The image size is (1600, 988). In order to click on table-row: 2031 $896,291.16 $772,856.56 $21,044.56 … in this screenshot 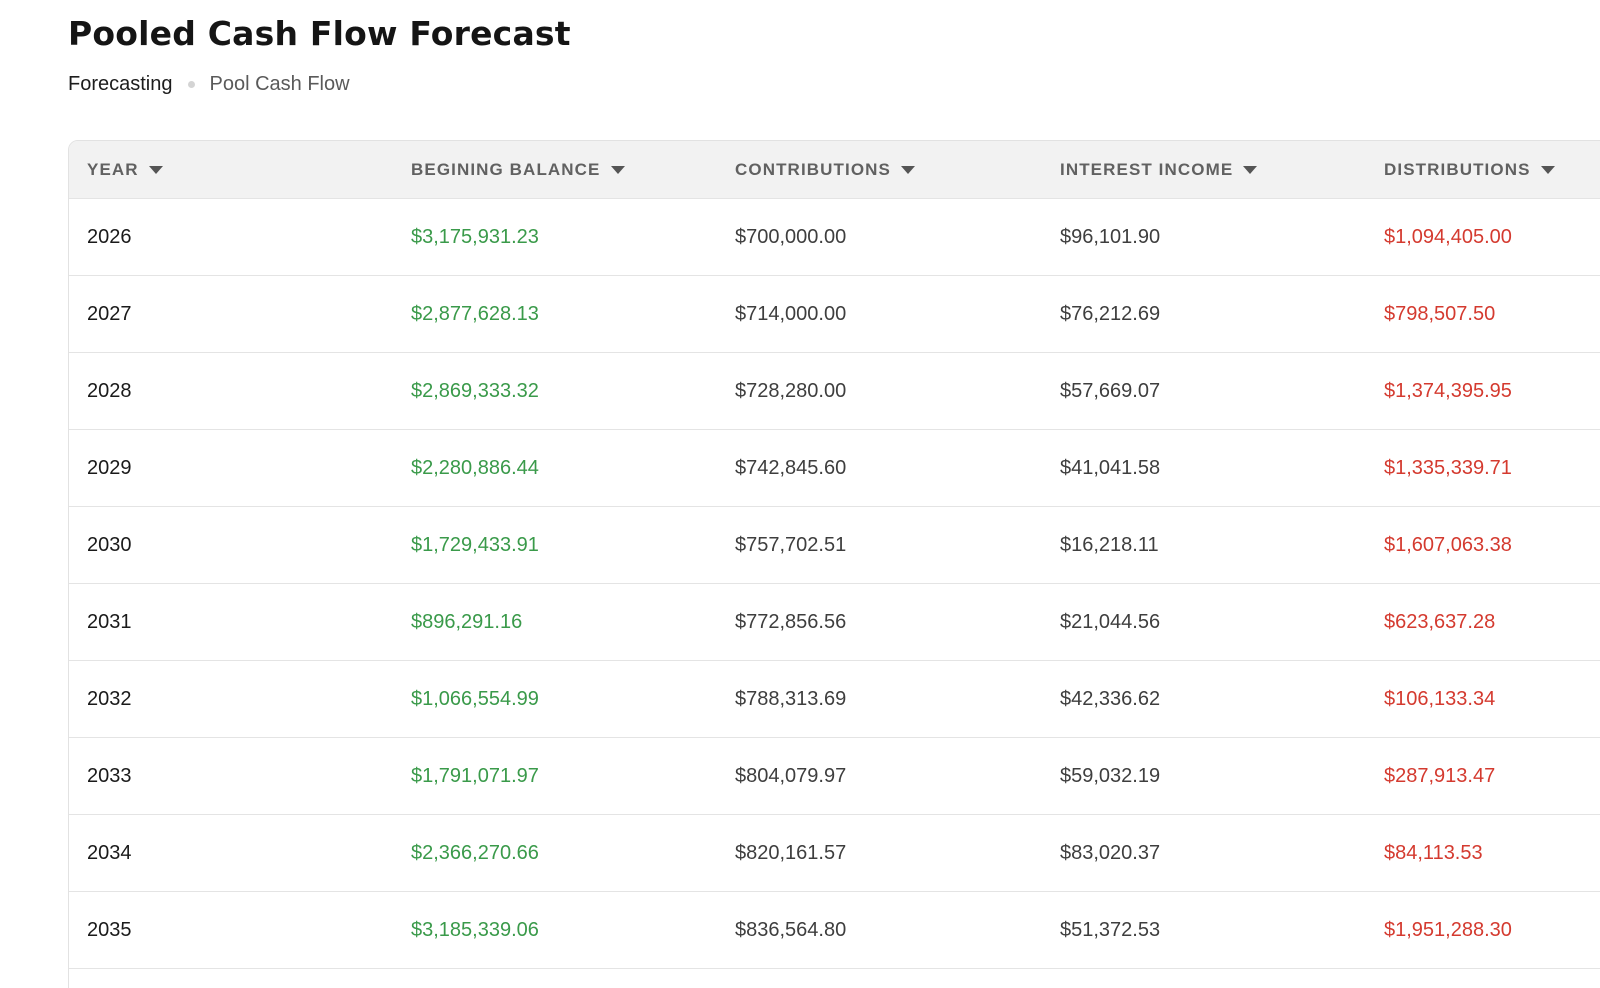, I will do `click(834, 622)`.